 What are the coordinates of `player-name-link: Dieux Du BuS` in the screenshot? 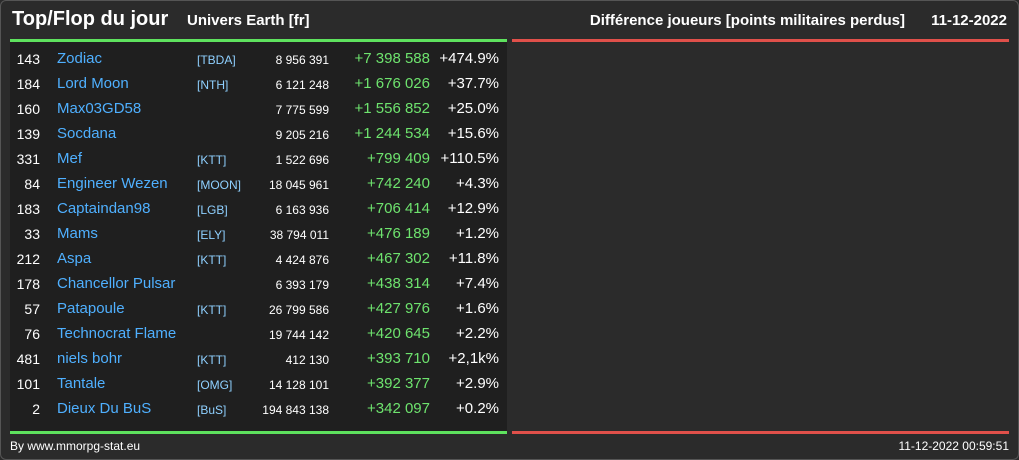 It's located at (104, 408).